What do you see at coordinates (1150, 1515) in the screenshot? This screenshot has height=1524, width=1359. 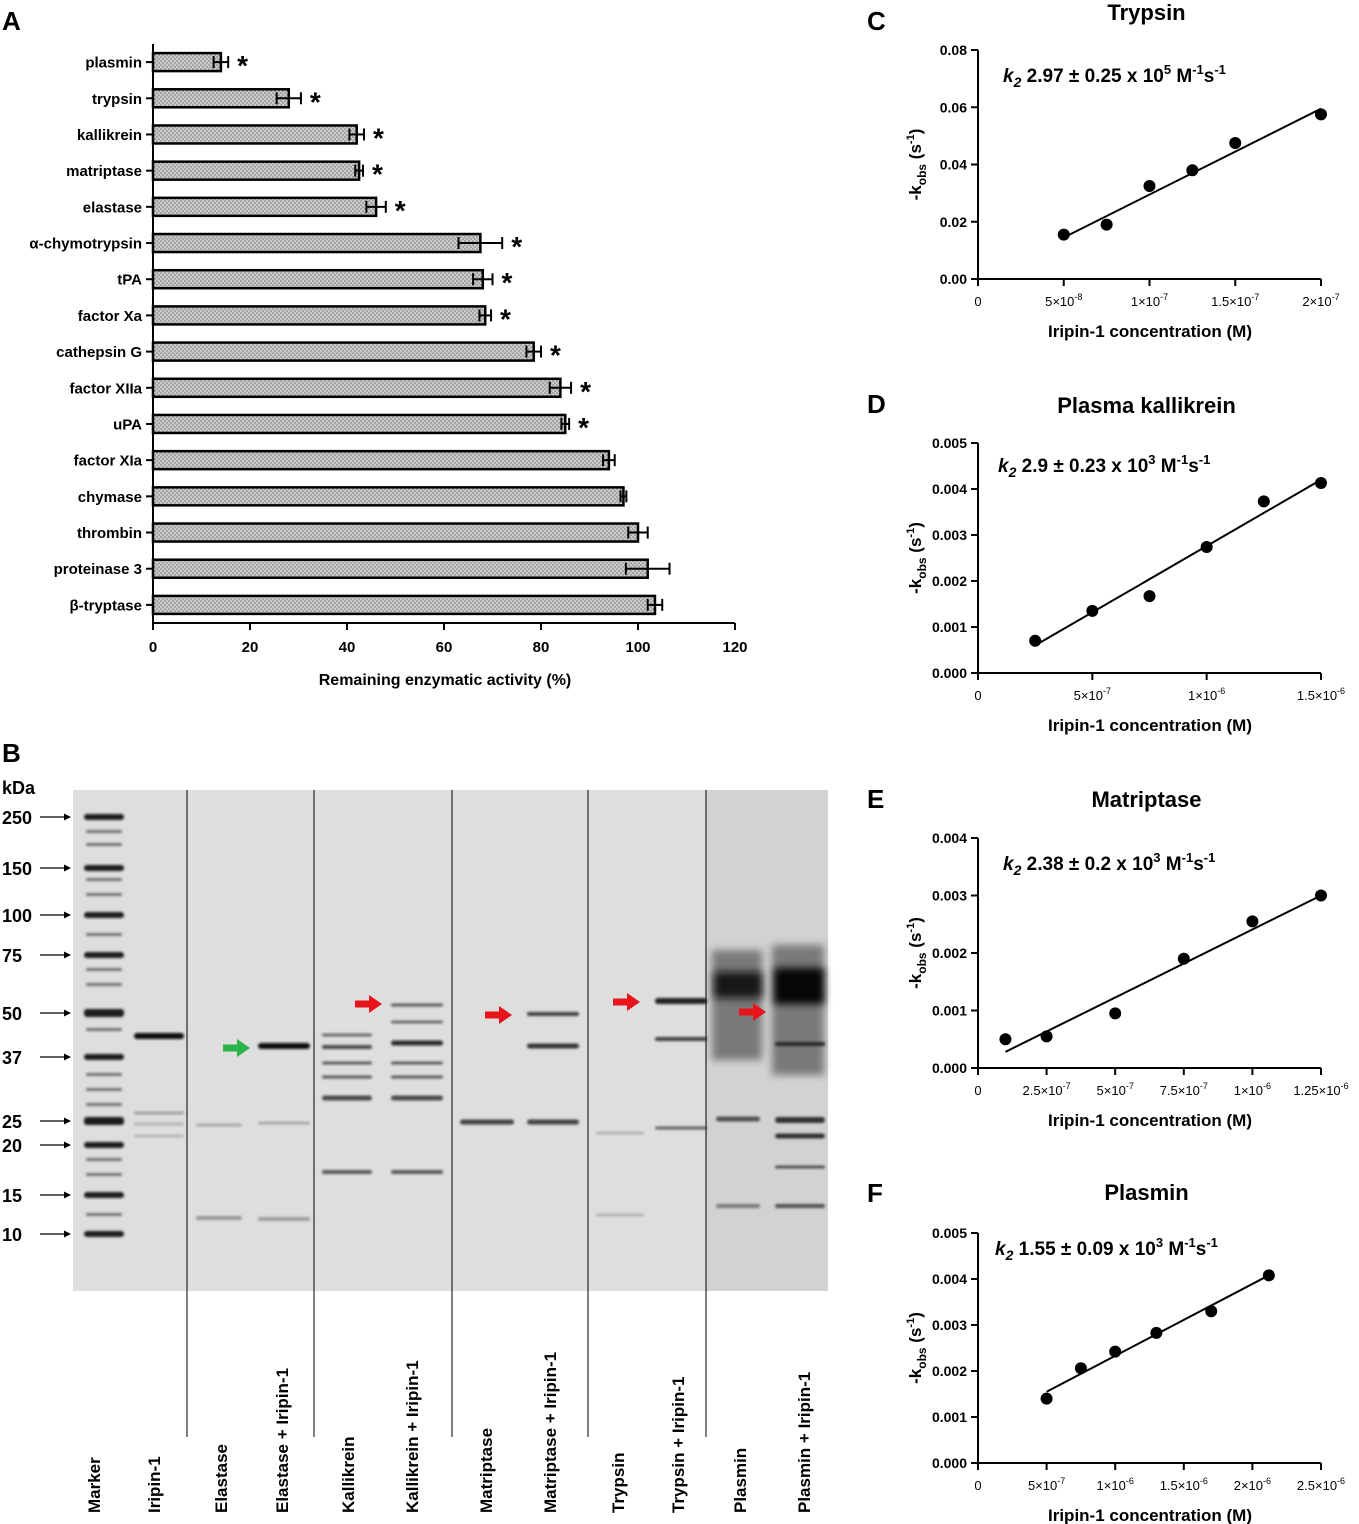 I see `x-axis-title: Iripin-1 concentration (M)` at bounding box center [1150, 1515].